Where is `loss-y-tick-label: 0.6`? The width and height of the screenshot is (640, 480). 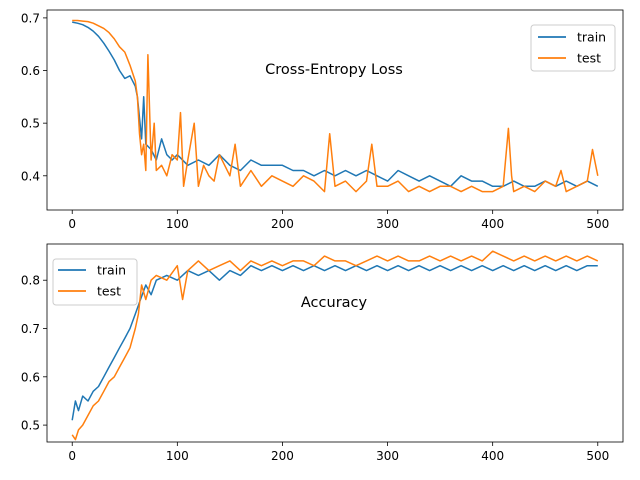 loss-y-tick-label: 0.6 is located at coordinates (30, 71).